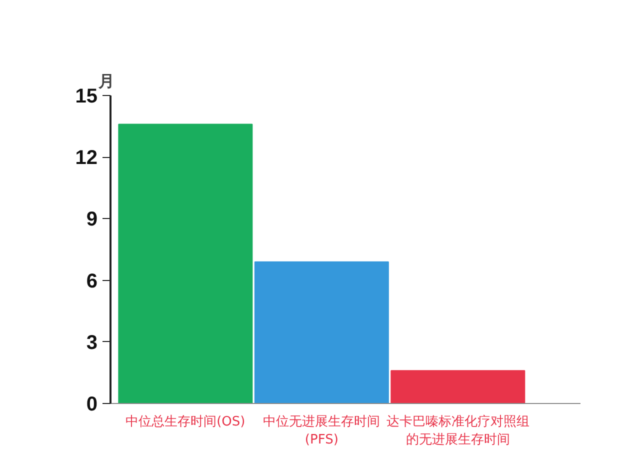 Image resolution: width=640 pixels, height=473 pixels. I want to click on y-tick-label: 15, so click(86, 97).